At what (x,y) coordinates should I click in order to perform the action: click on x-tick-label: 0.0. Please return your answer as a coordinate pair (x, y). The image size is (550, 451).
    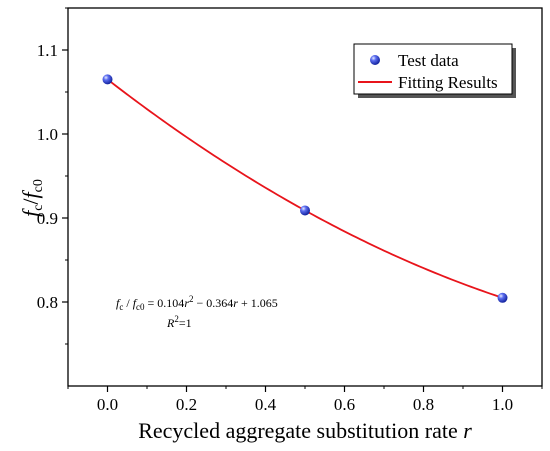
    Looking at the image, I should click on (107, 404).